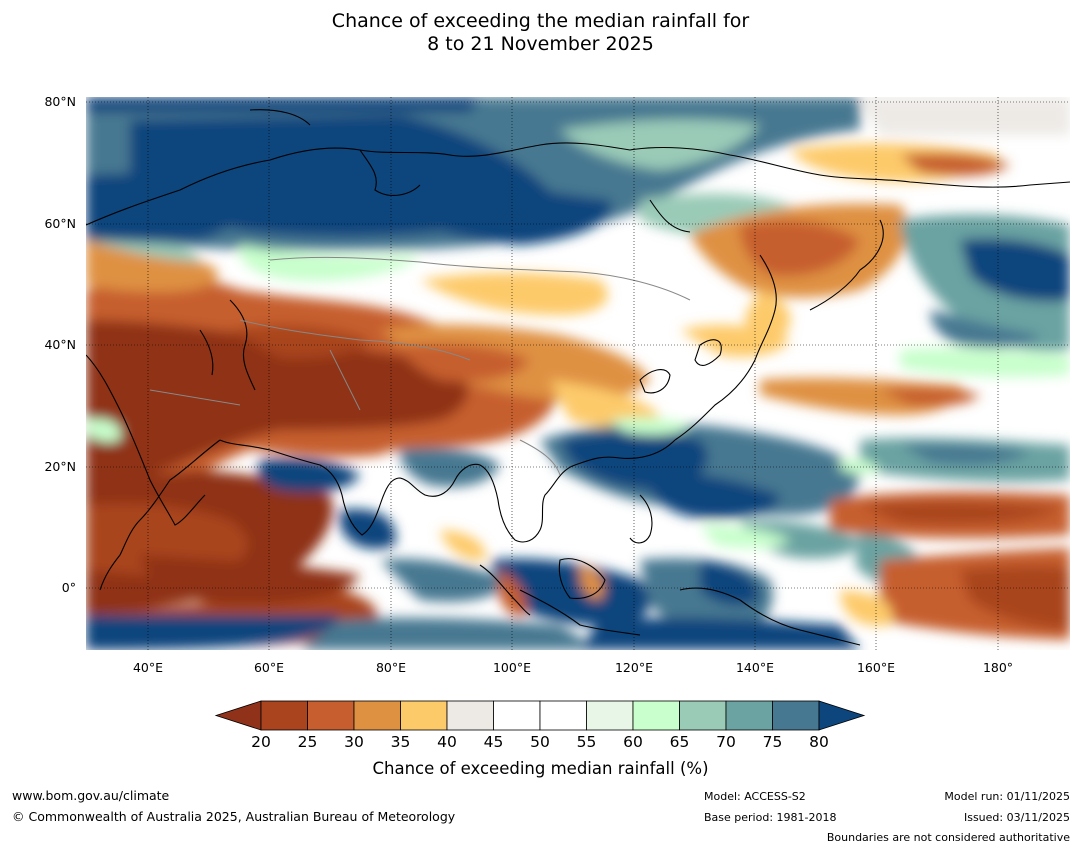 The image size is (1081, 850). I want to click on lon-label-40e: 40°E, so click(148, 667).